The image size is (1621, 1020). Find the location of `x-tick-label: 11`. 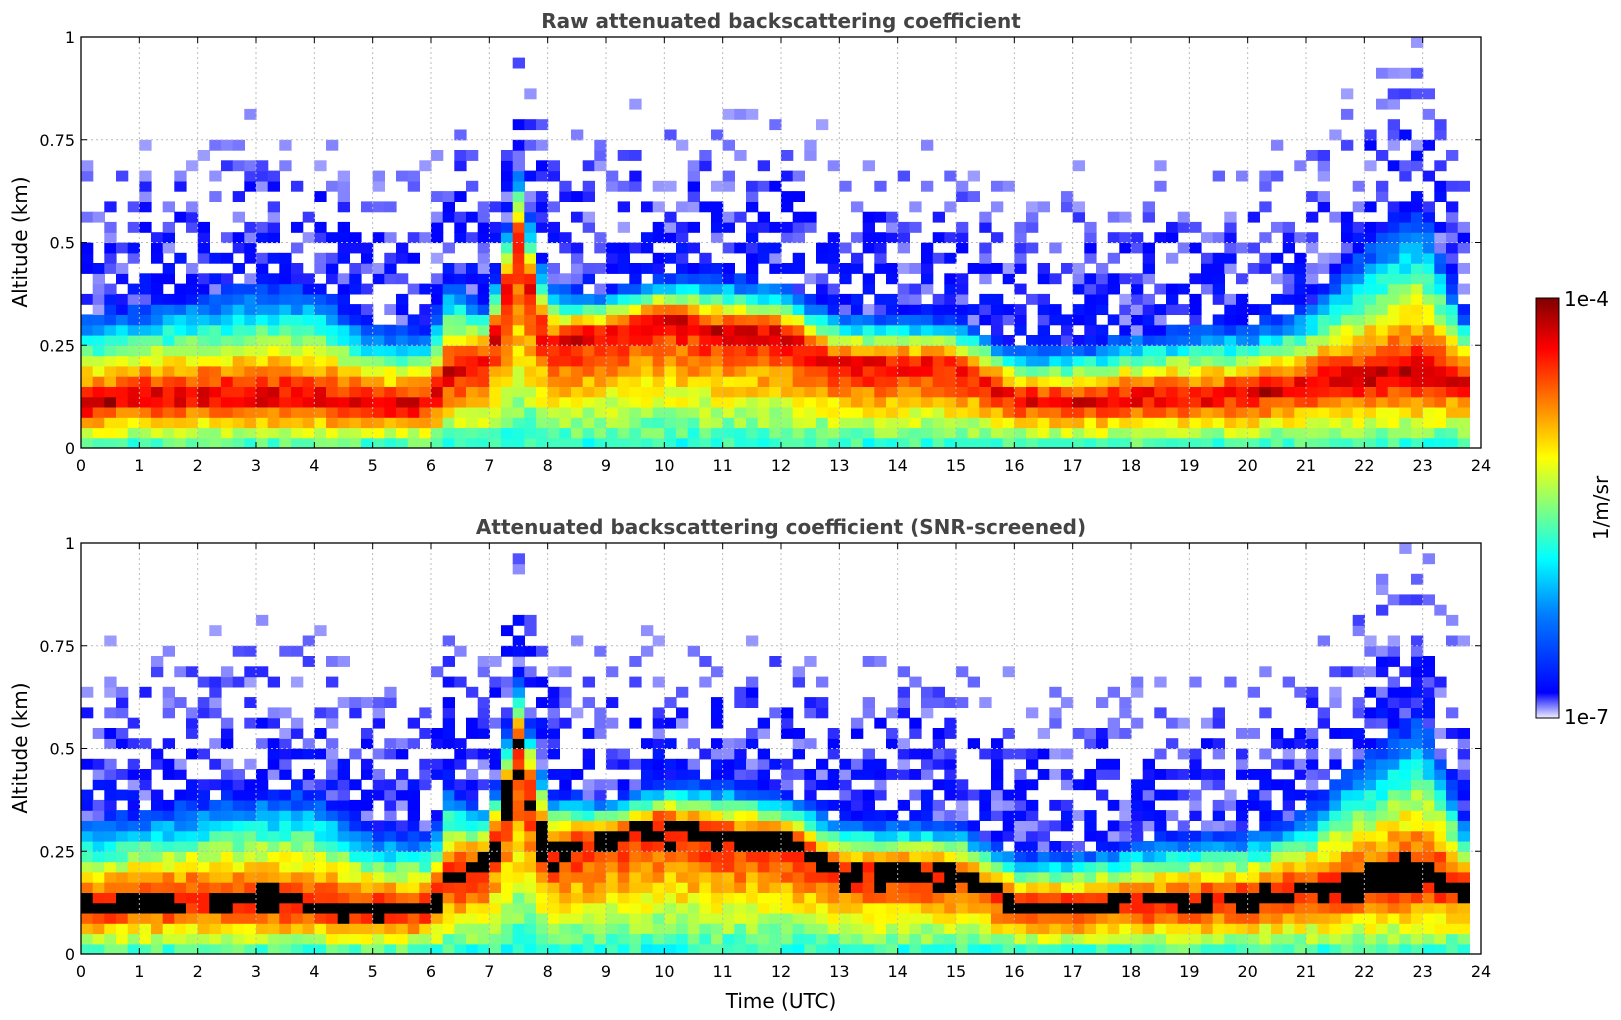

x-tick-label: 11 is located at coordinates (722, 465).